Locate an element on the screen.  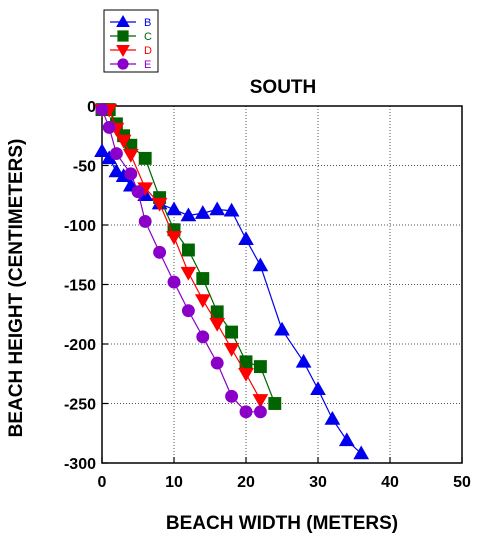
x-tick-label: 10 is located at coordinates (174, 482).